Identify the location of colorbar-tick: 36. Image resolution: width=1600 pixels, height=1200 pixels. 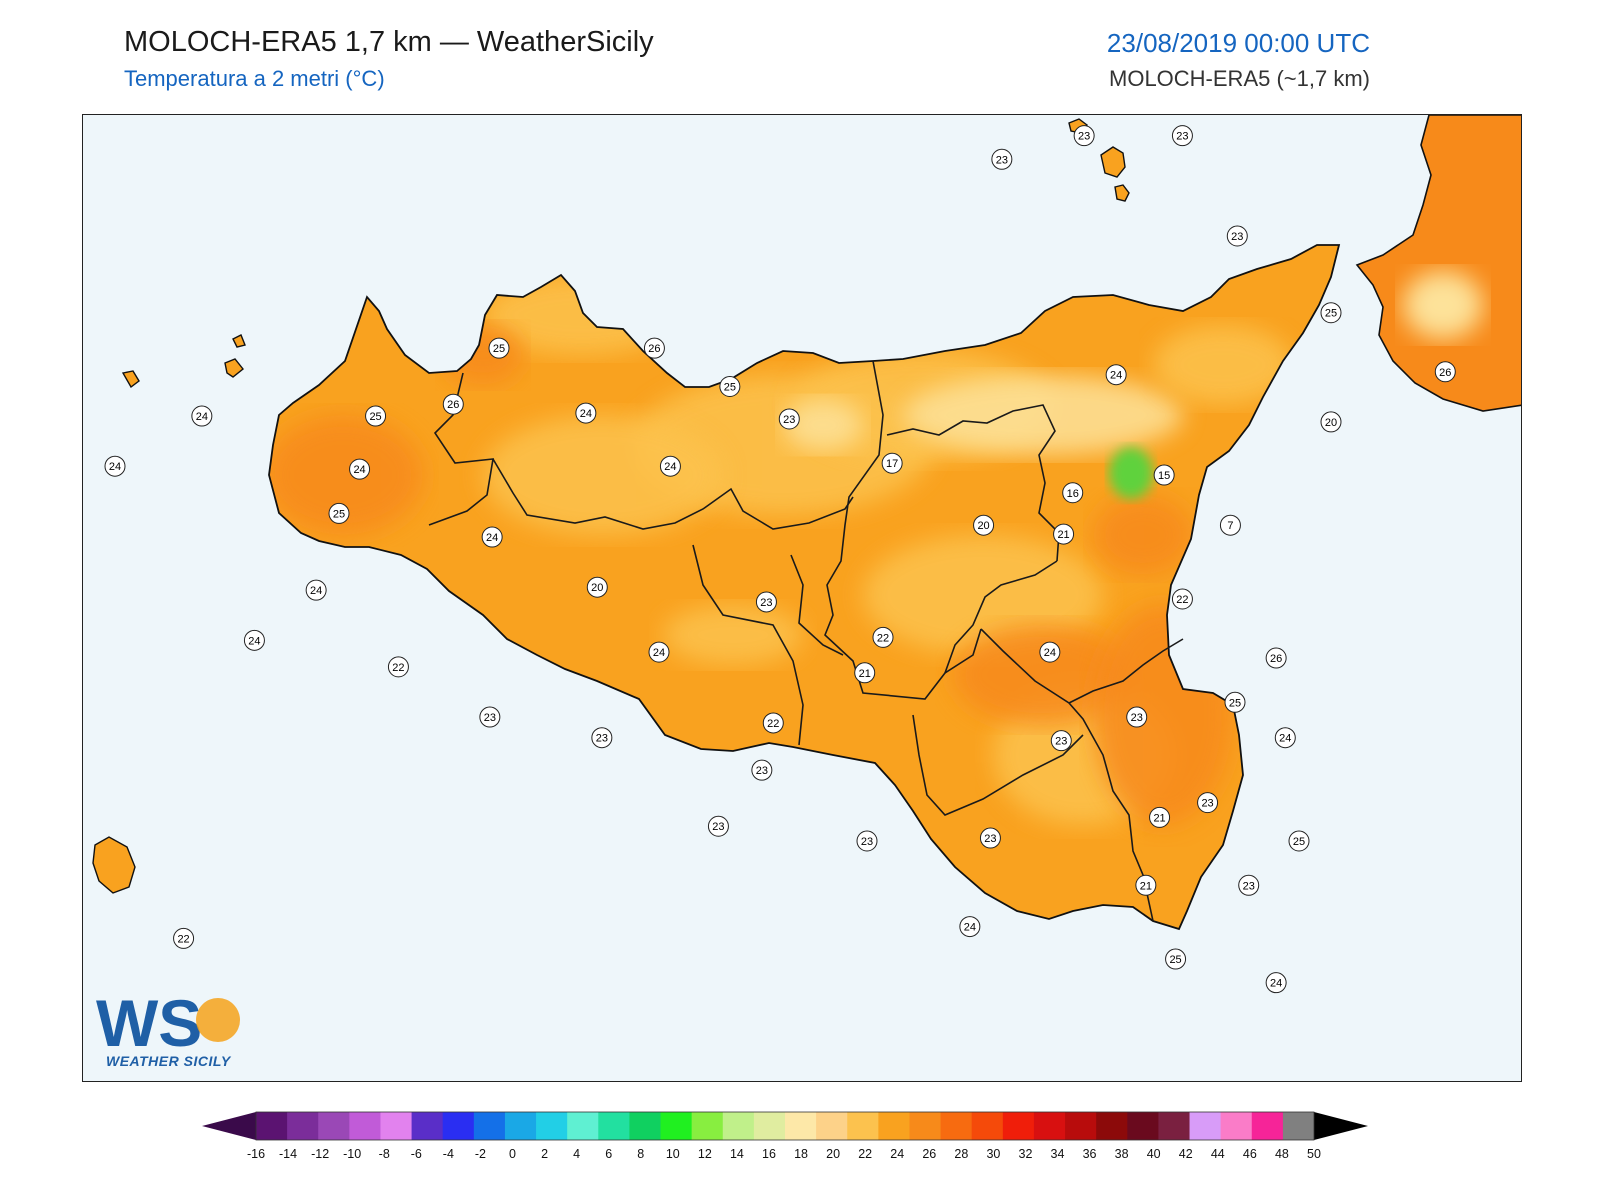
(1090, 1154).